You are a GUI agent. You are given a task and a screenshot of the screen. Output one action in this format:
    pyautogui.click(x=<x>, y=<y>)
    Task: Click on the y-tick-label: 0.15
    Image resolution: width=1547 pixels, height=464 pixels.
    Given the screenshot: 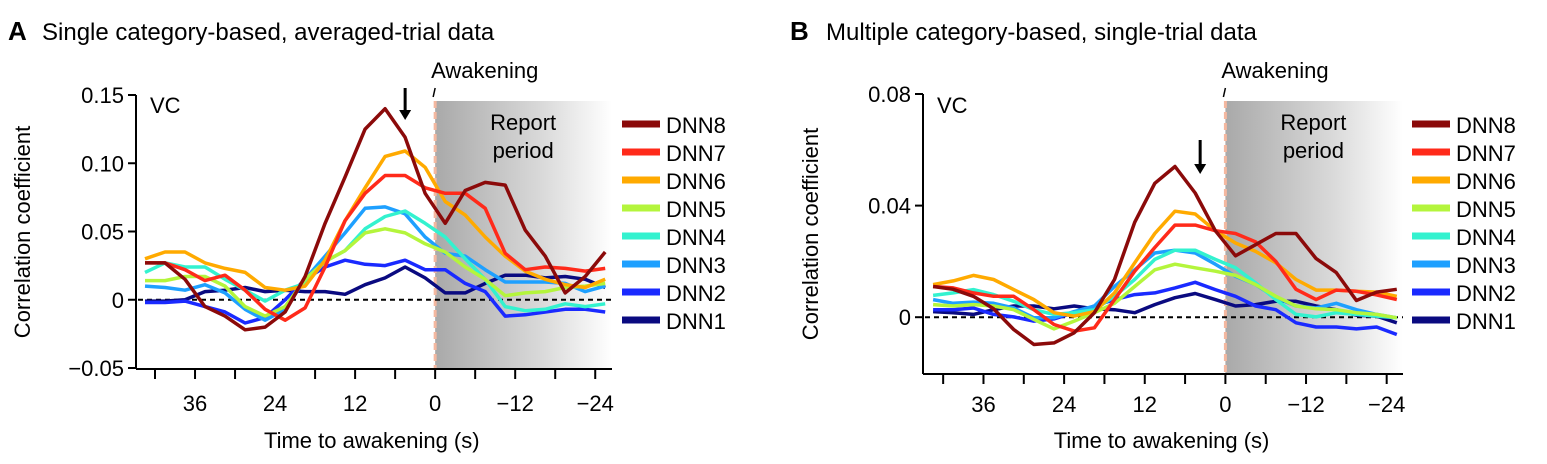 What is the action you would take?
    pyautogui.click(x=102, y=95)
    